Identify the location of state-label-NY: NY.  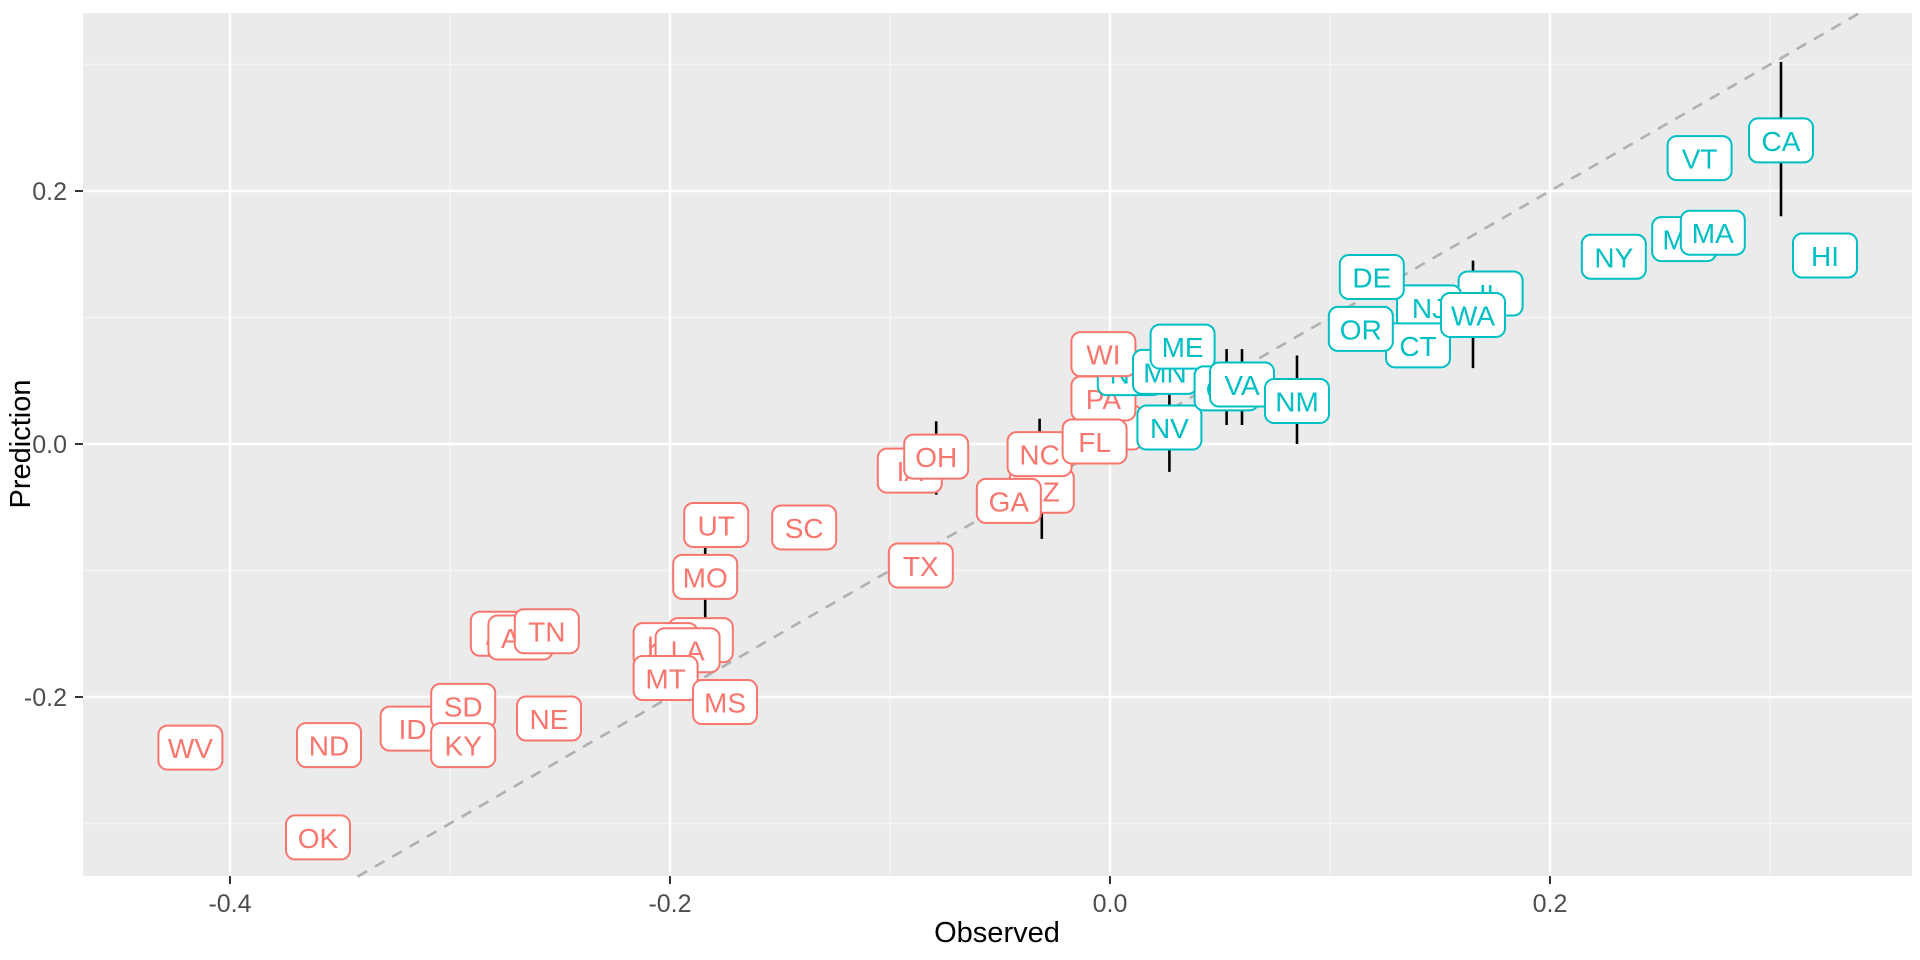
(1613, 256).